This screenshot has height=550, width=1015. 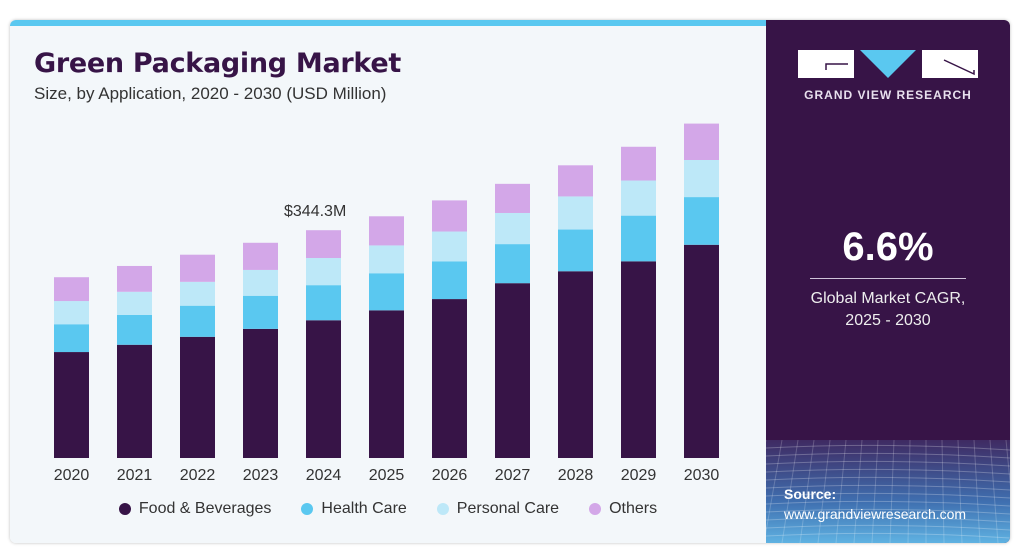 I want to click on bar-personal-care-2020, so click(x=71, y=313).